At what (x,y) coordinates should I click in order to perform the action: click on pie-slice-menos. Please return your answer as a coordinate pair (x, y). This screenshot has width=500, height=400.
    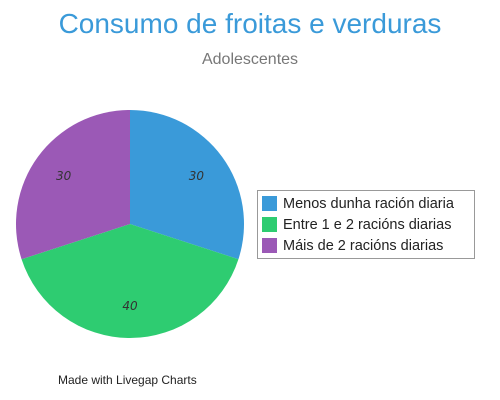
    Looking at the image, I should click on (187, 185).